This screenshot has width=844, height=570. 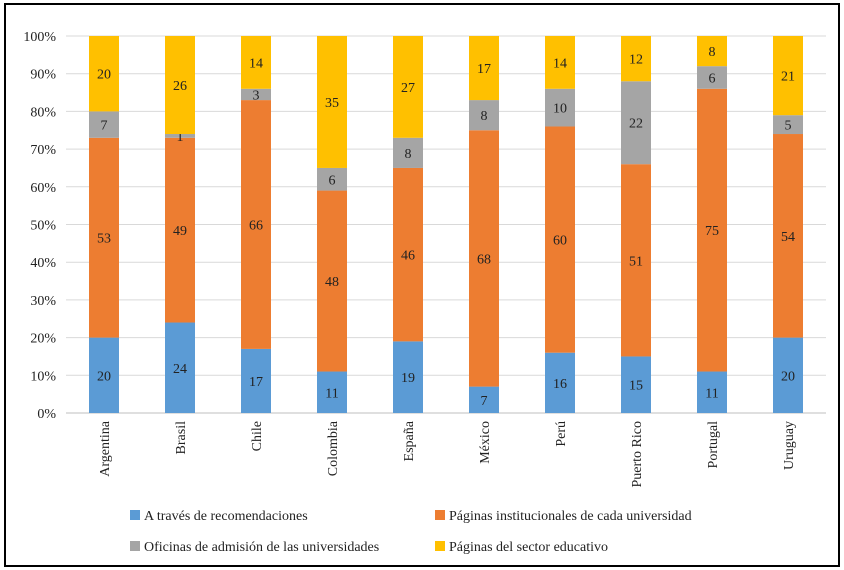 I want to click on data-label: 48, so click(x=332, y=282).